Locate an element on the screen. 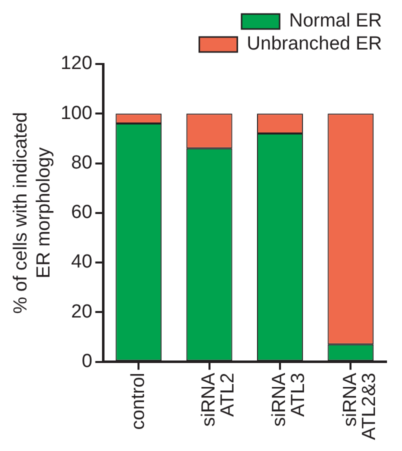  y-tick-label: 20 is located at coordinates (81, 311).